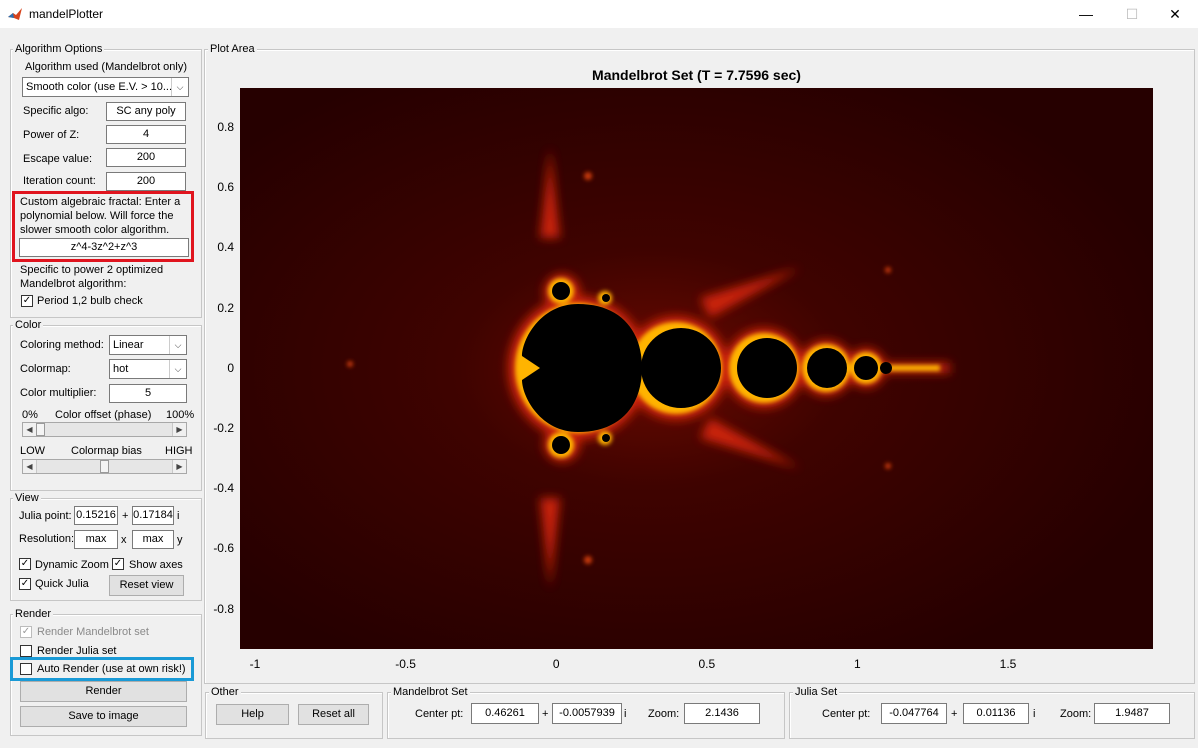  I want to click on reset-view-button: Reset view, so click(146, 585).